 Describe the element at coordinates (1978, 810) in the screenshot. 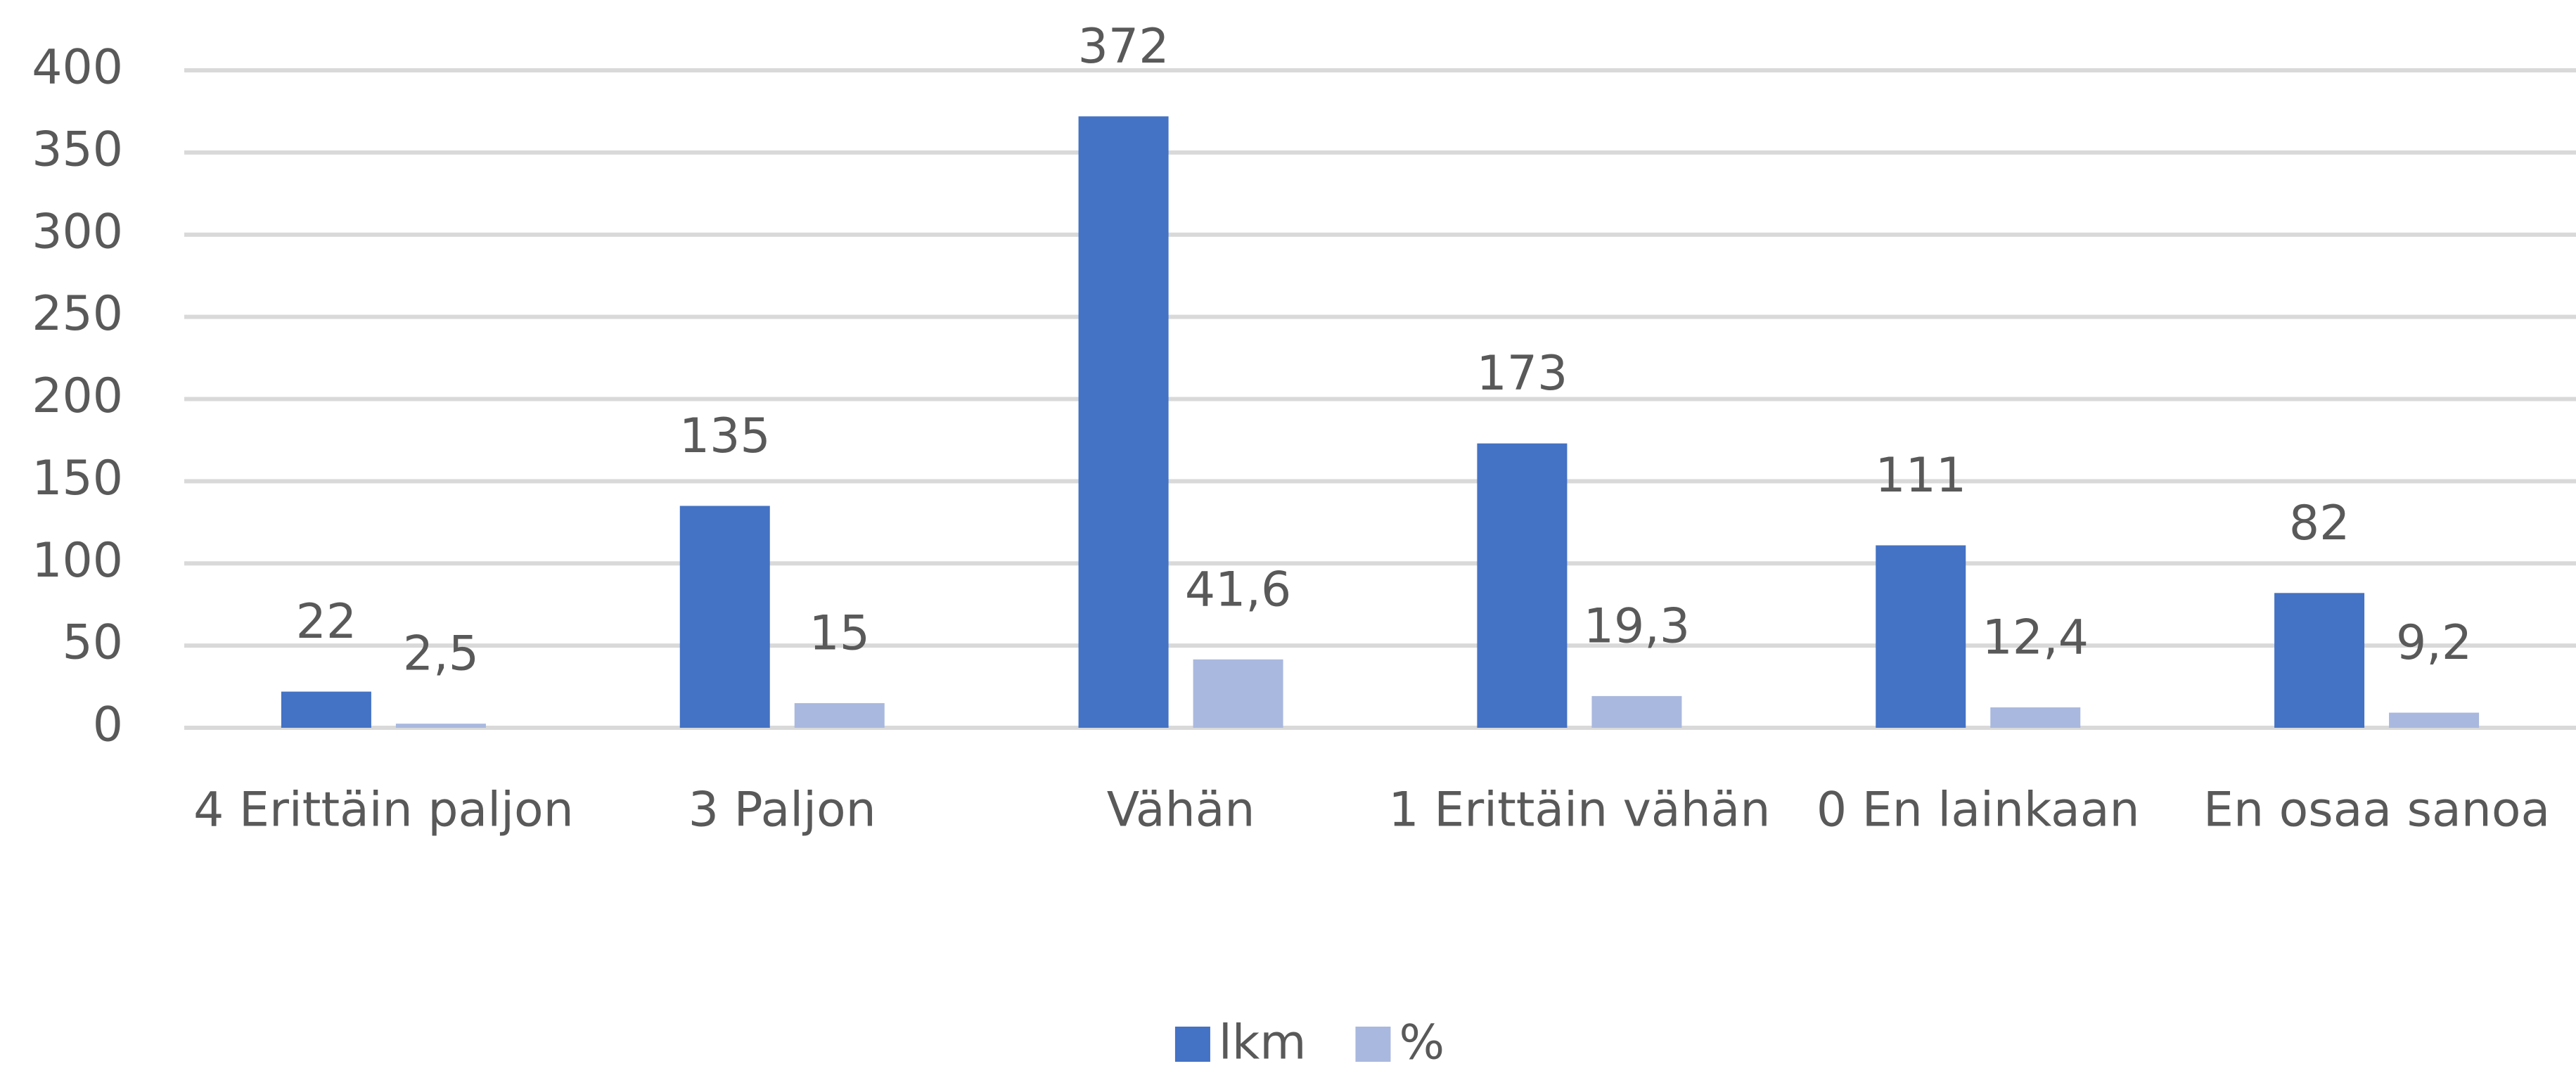

I see `x-tick-label: 0 En lainkaan` at that location.